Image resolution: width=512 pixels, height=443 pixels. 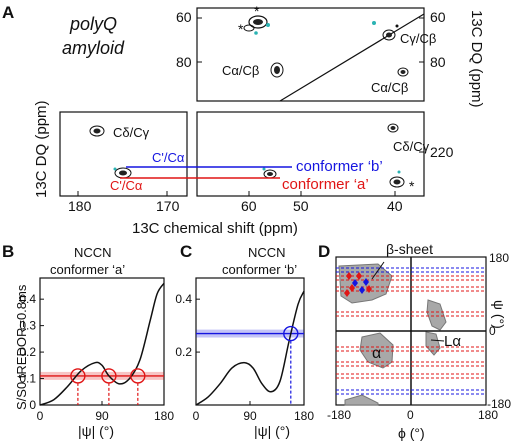 I want to click on panel-a-y-right-label: 13C DQ (ppm), so click(x=476, y=59).